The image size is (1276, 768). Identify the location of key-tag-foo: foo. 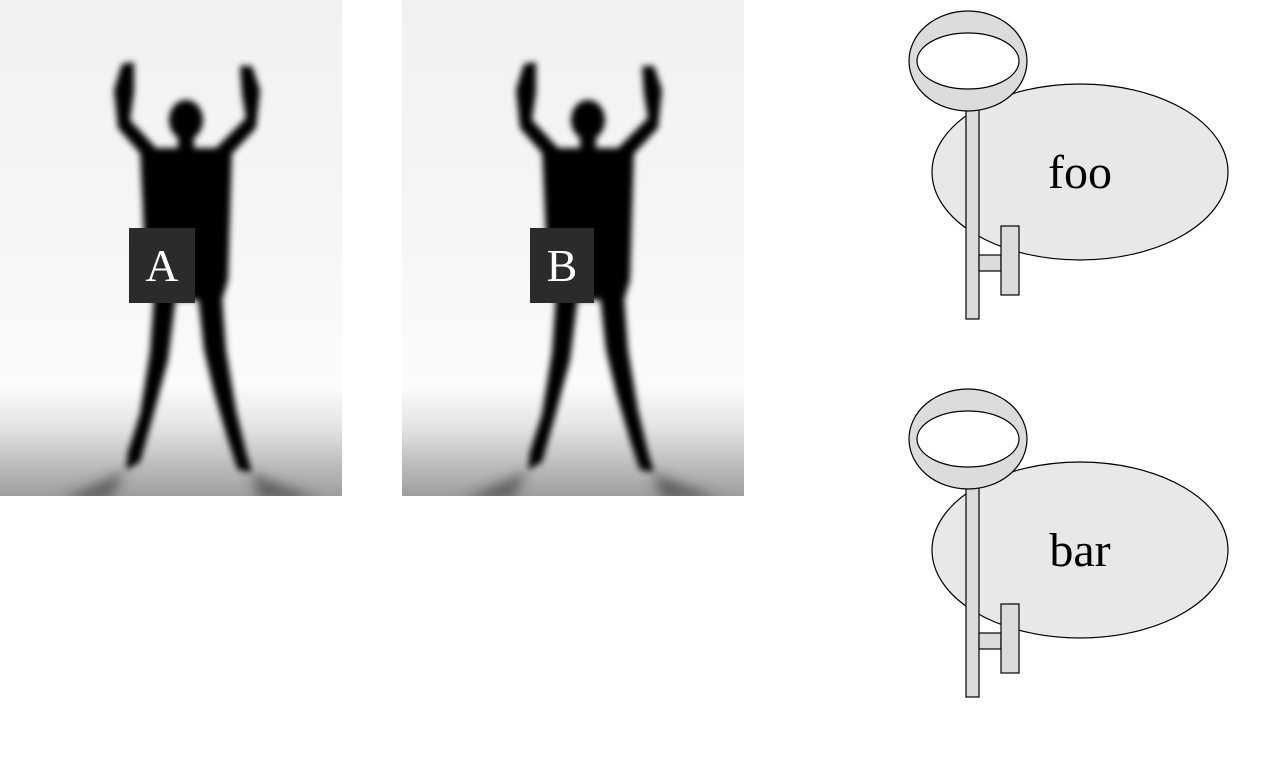
(1070, 165).